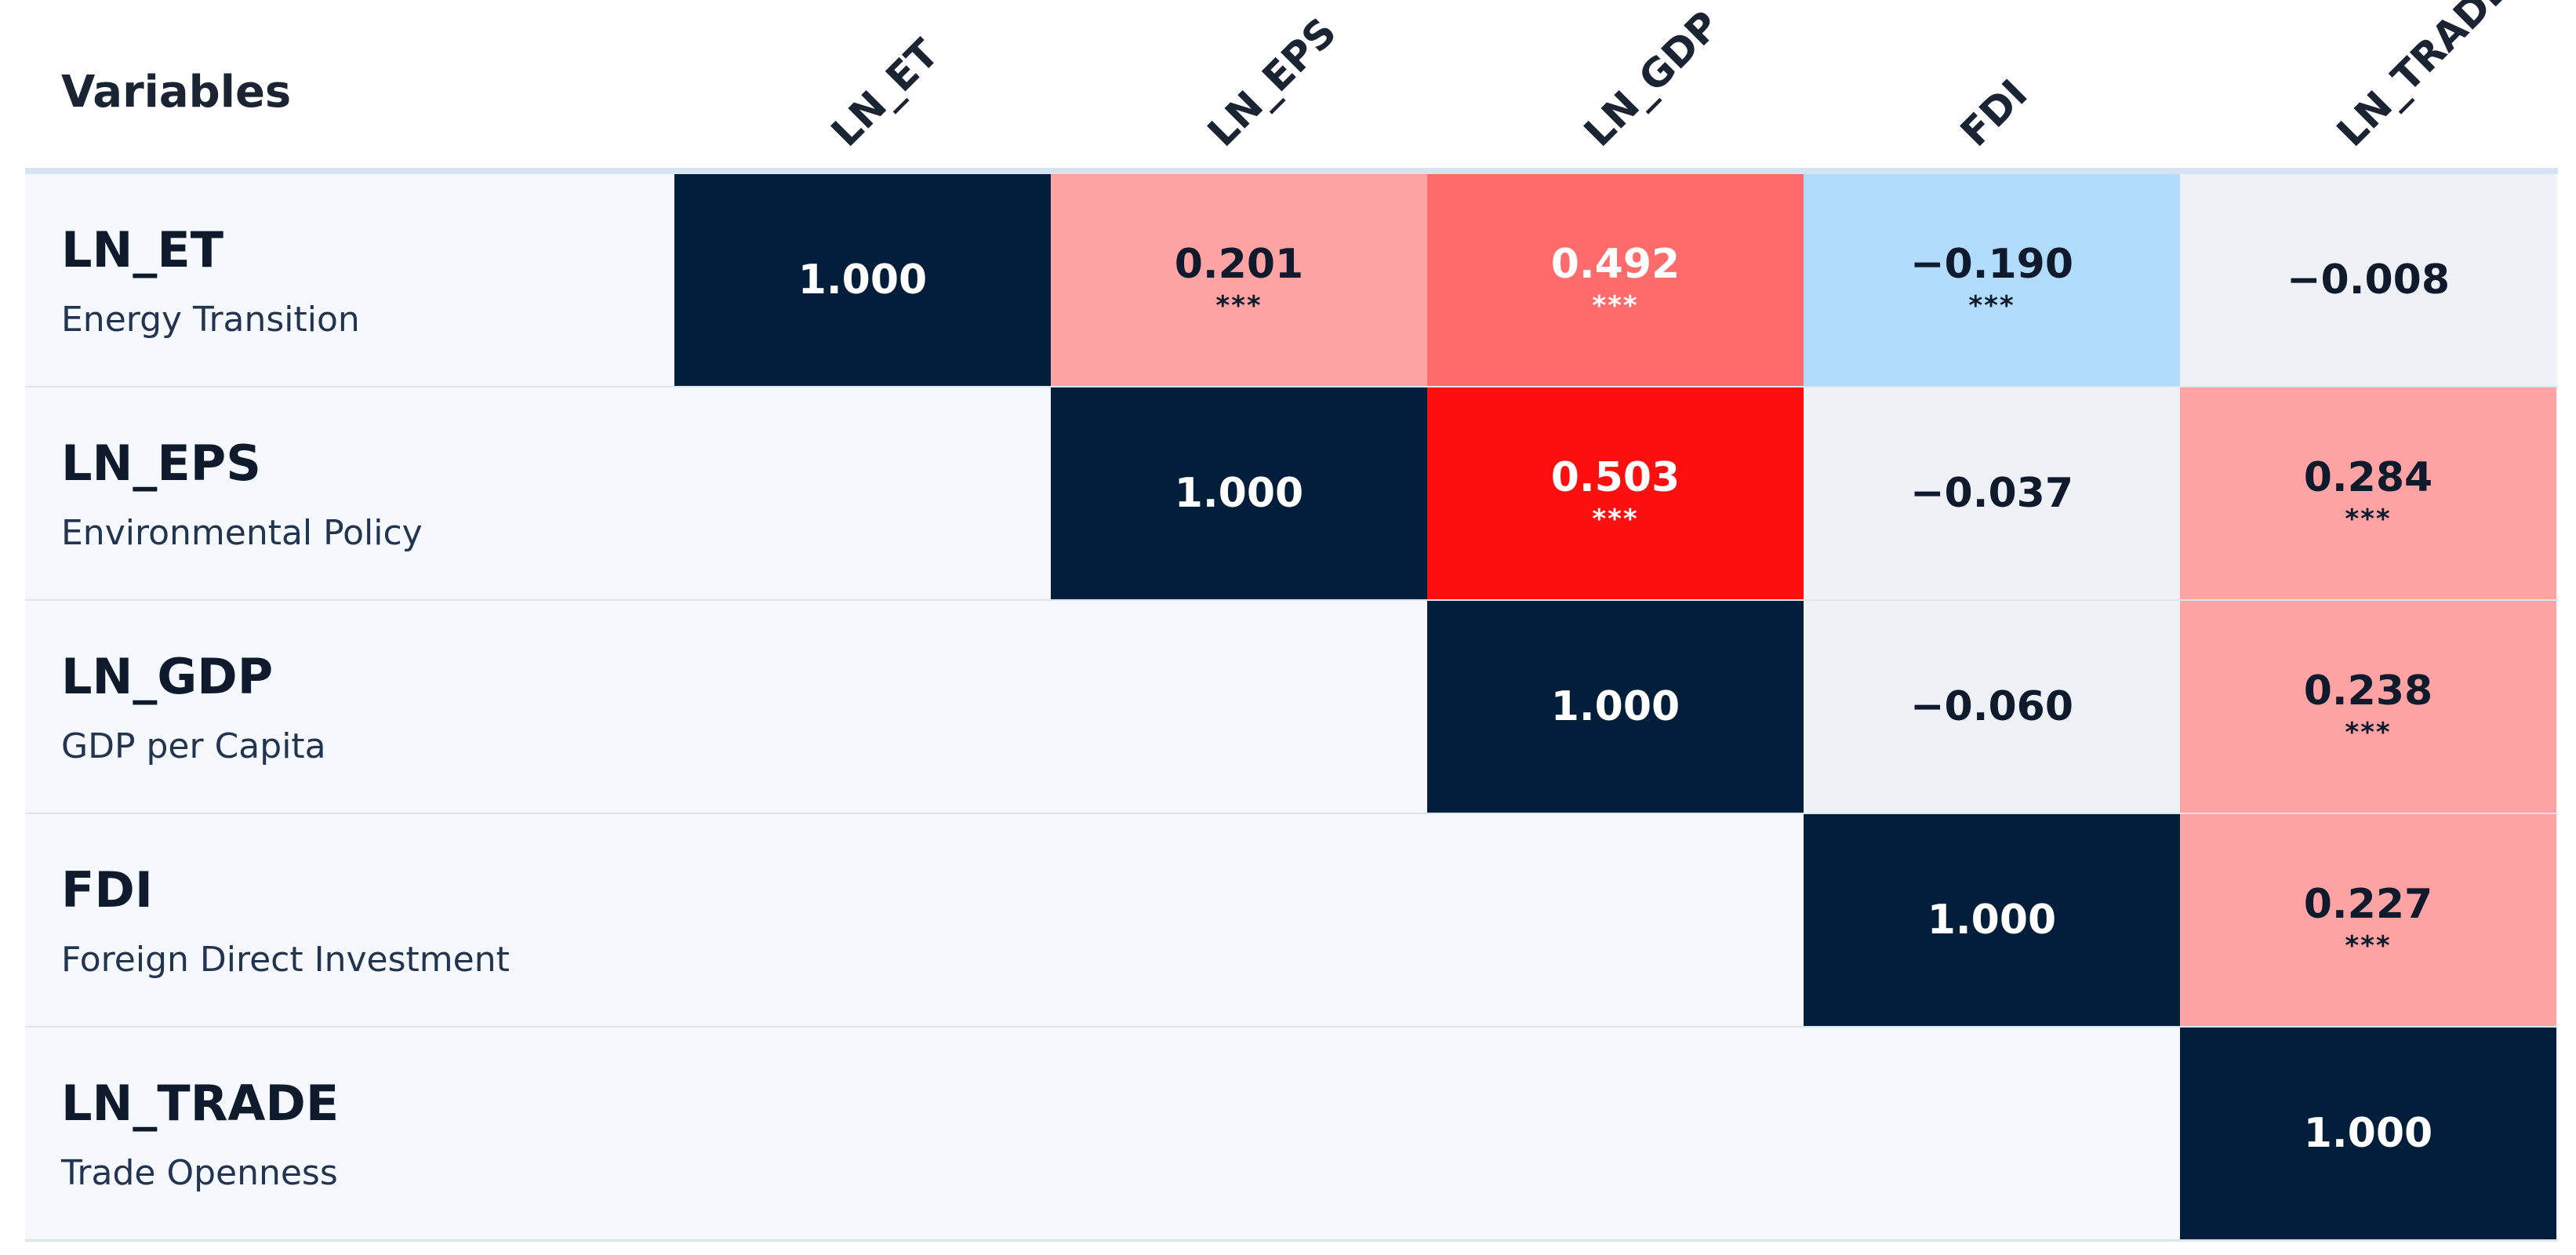  Describe the element at coordinates (1615, 264) in the screenshot. I see `cell-value: 0.492` at that location.